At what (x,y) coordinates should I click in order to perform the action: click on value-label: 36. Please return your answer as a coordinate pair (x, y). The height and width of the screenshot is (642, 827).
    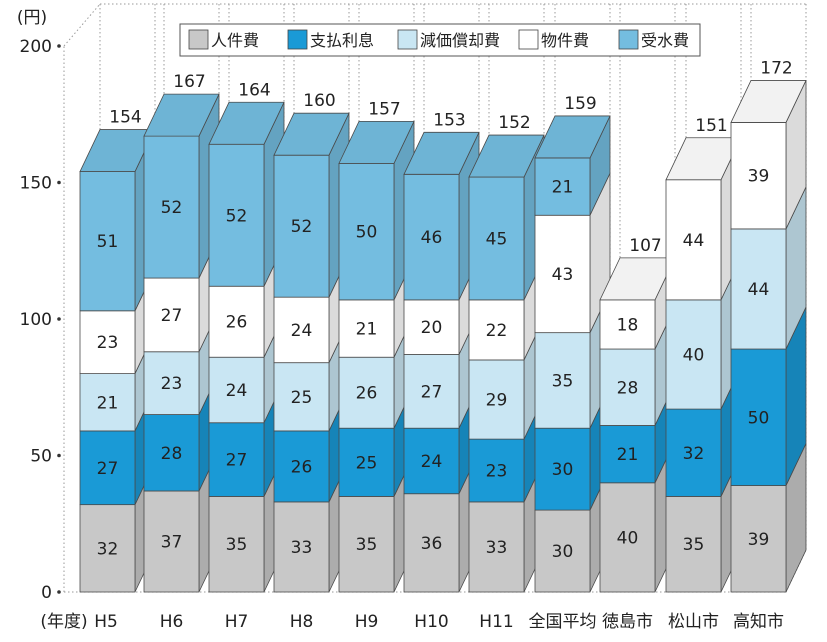
    Looking at the image, I should click on (432, 544).